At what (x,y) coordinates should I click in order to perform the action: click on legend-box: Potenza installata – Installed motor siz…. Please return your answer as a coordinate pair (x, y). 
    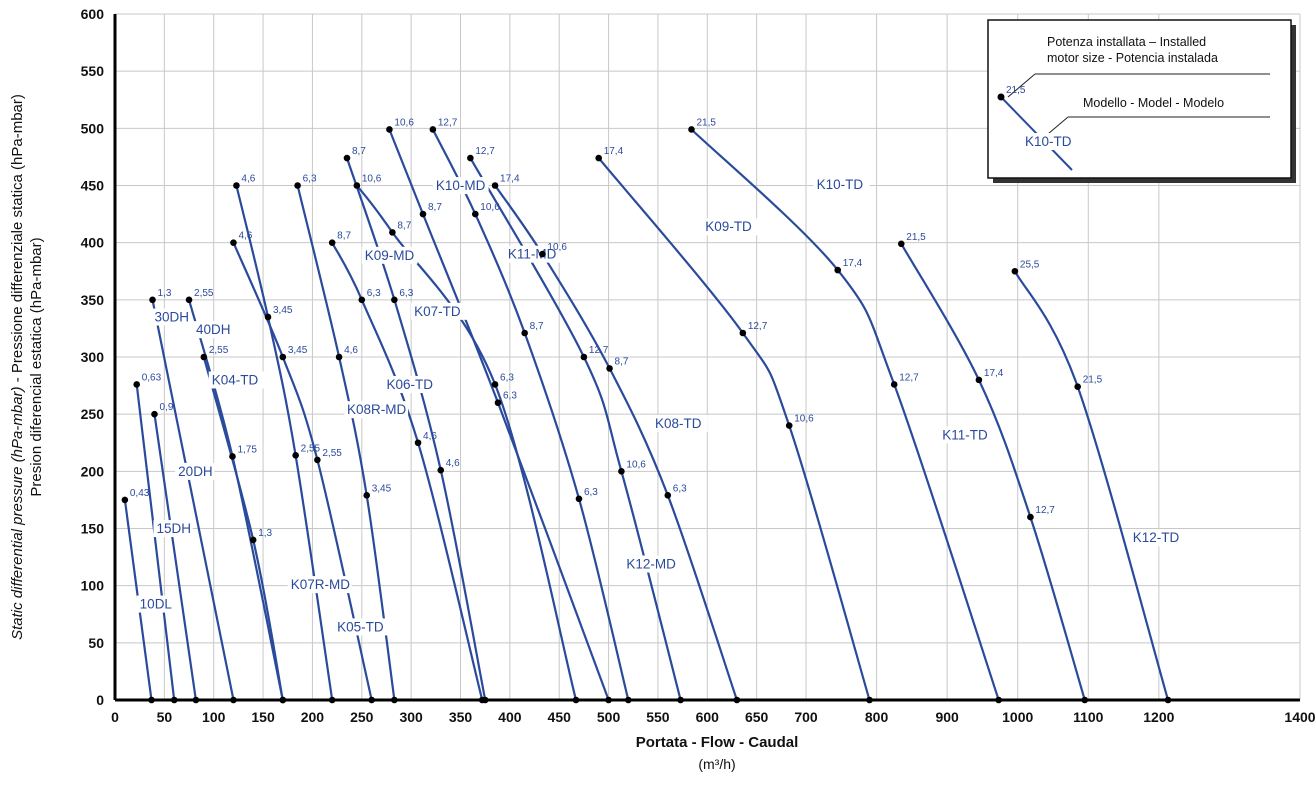
    Looking at the image, I should click on (1141, 101).